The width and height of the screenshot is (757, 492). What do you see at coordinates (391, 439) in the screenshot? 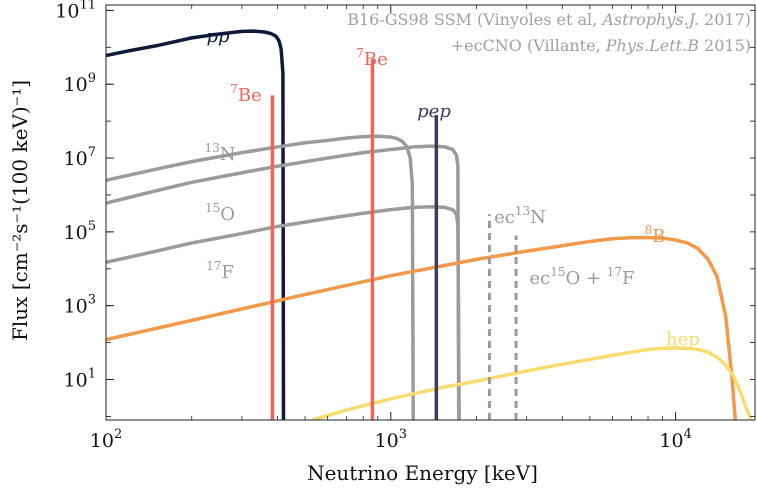
I see `x-tick-label: 10³` at bounding box center [391, 439].